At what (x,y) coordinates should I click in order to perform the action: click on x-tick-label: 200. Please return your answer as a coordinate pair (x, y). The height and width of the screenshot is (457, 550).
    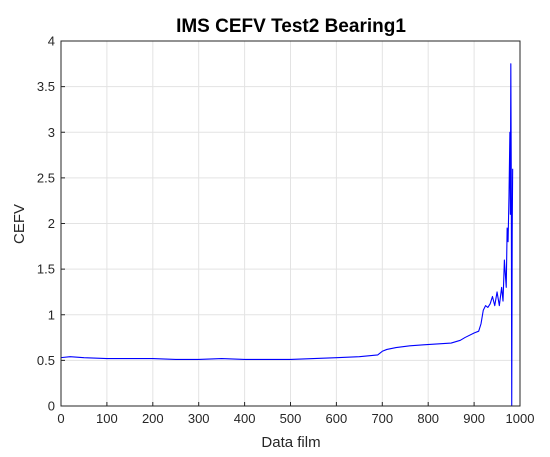
    Looking at the image, I should click on (153, 418).